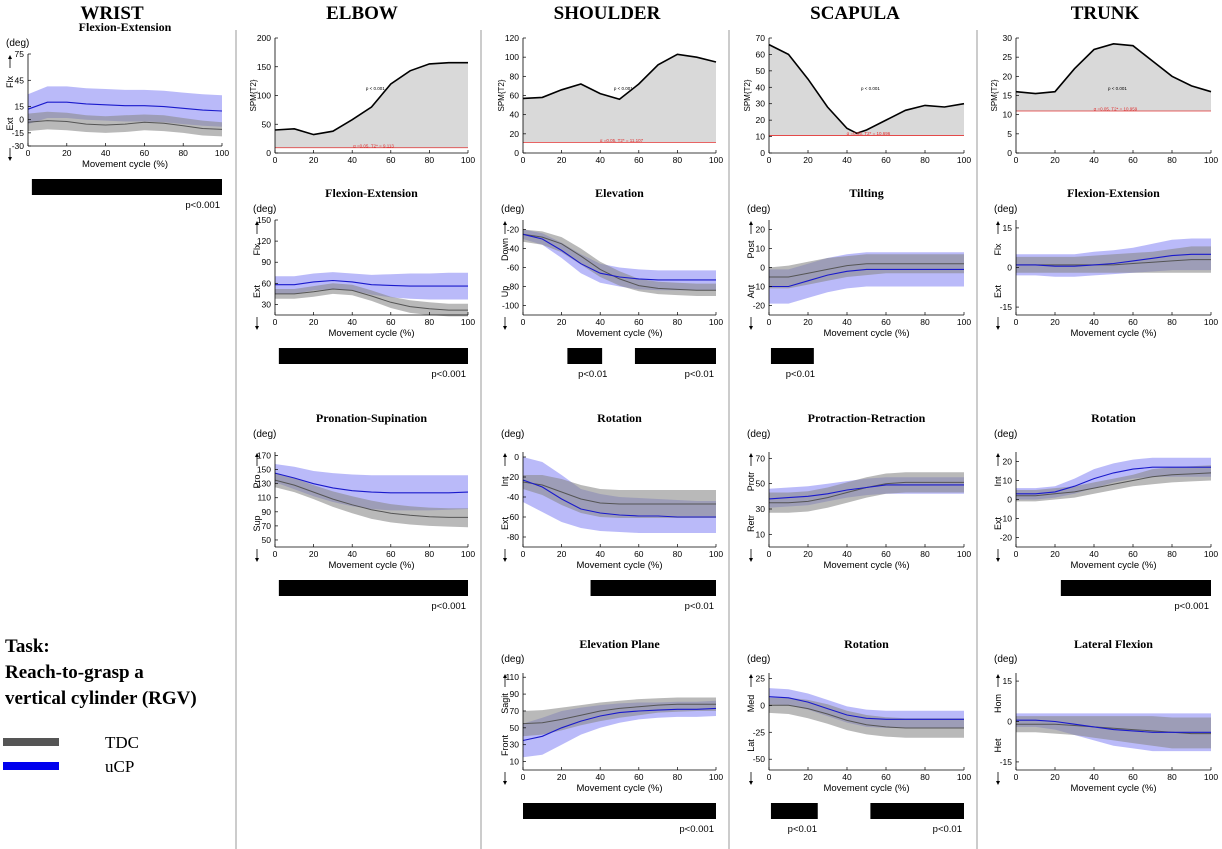  I want to click on panel-title: Rotation, so click(866, 644).